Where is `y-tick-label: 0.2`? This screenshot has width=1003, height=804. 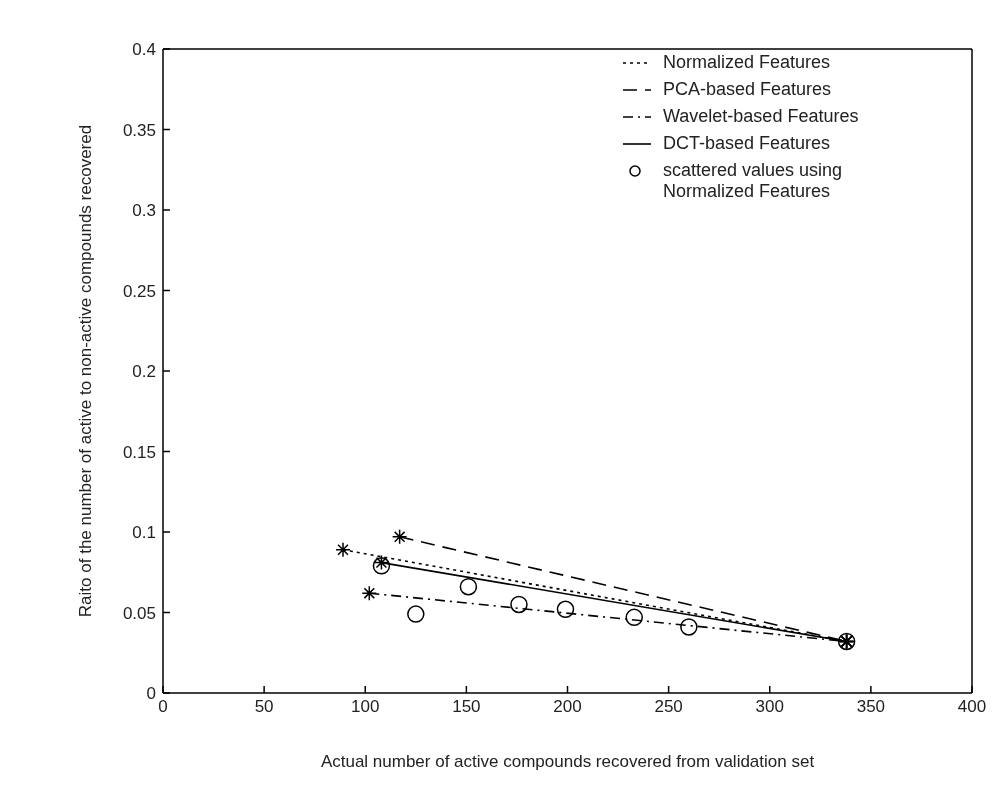 y-tick-label: 0.2 is located at coordinates (144, 372).